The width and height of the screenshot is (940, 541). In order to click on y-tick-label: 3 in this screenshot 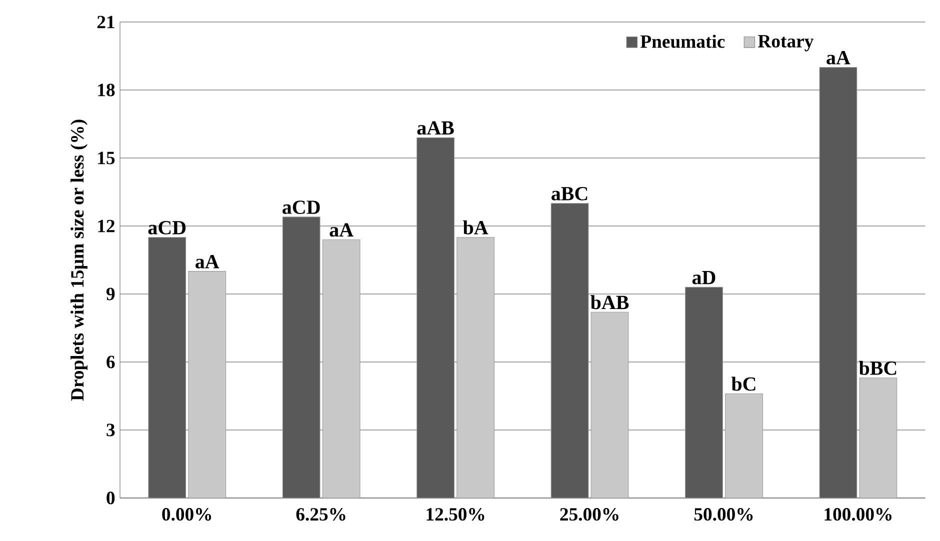, I will do `click(110, 430)`.